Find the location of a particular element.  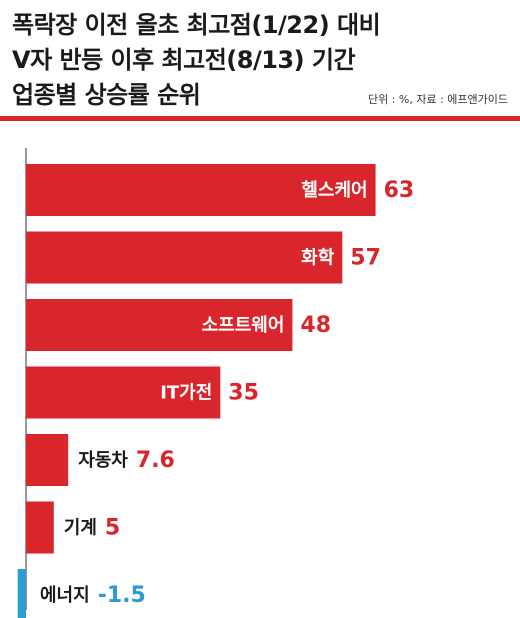

value-label-6: 5 is located at coordinates (112, 528).